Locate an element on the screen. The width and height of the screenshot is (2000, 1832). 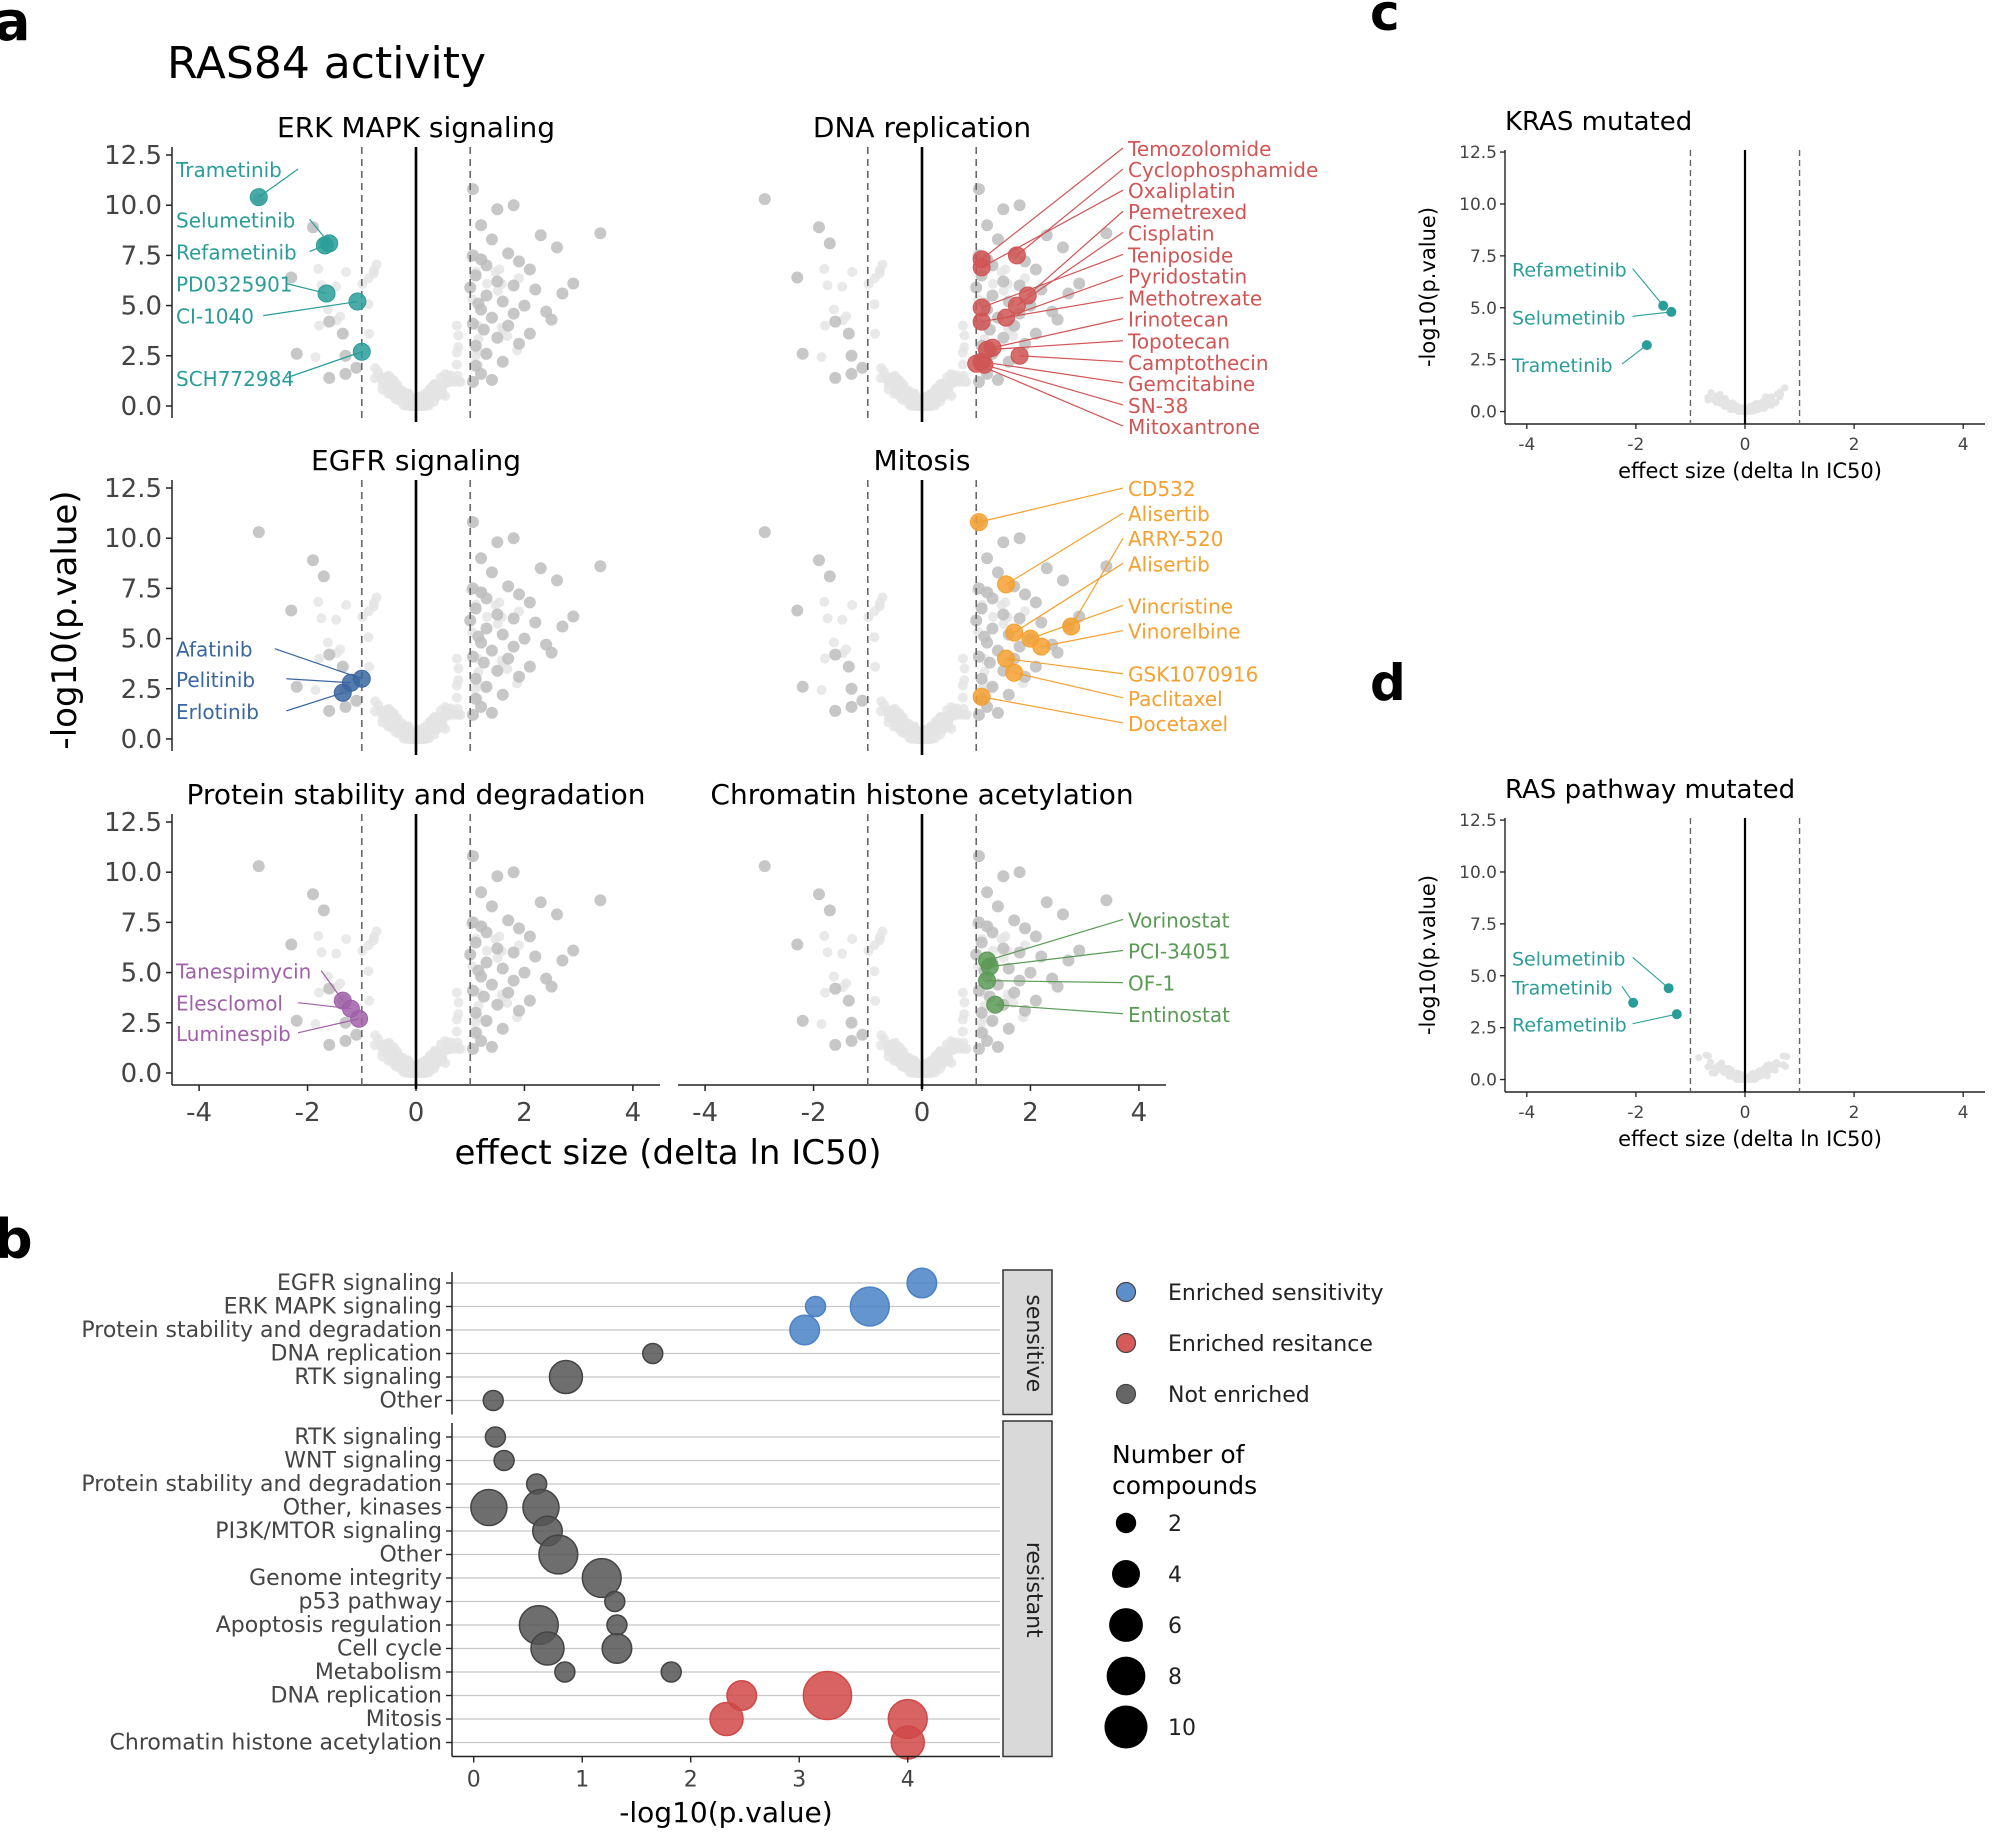
legend-size-label: 6 is located at coordinates (1175, 1626).